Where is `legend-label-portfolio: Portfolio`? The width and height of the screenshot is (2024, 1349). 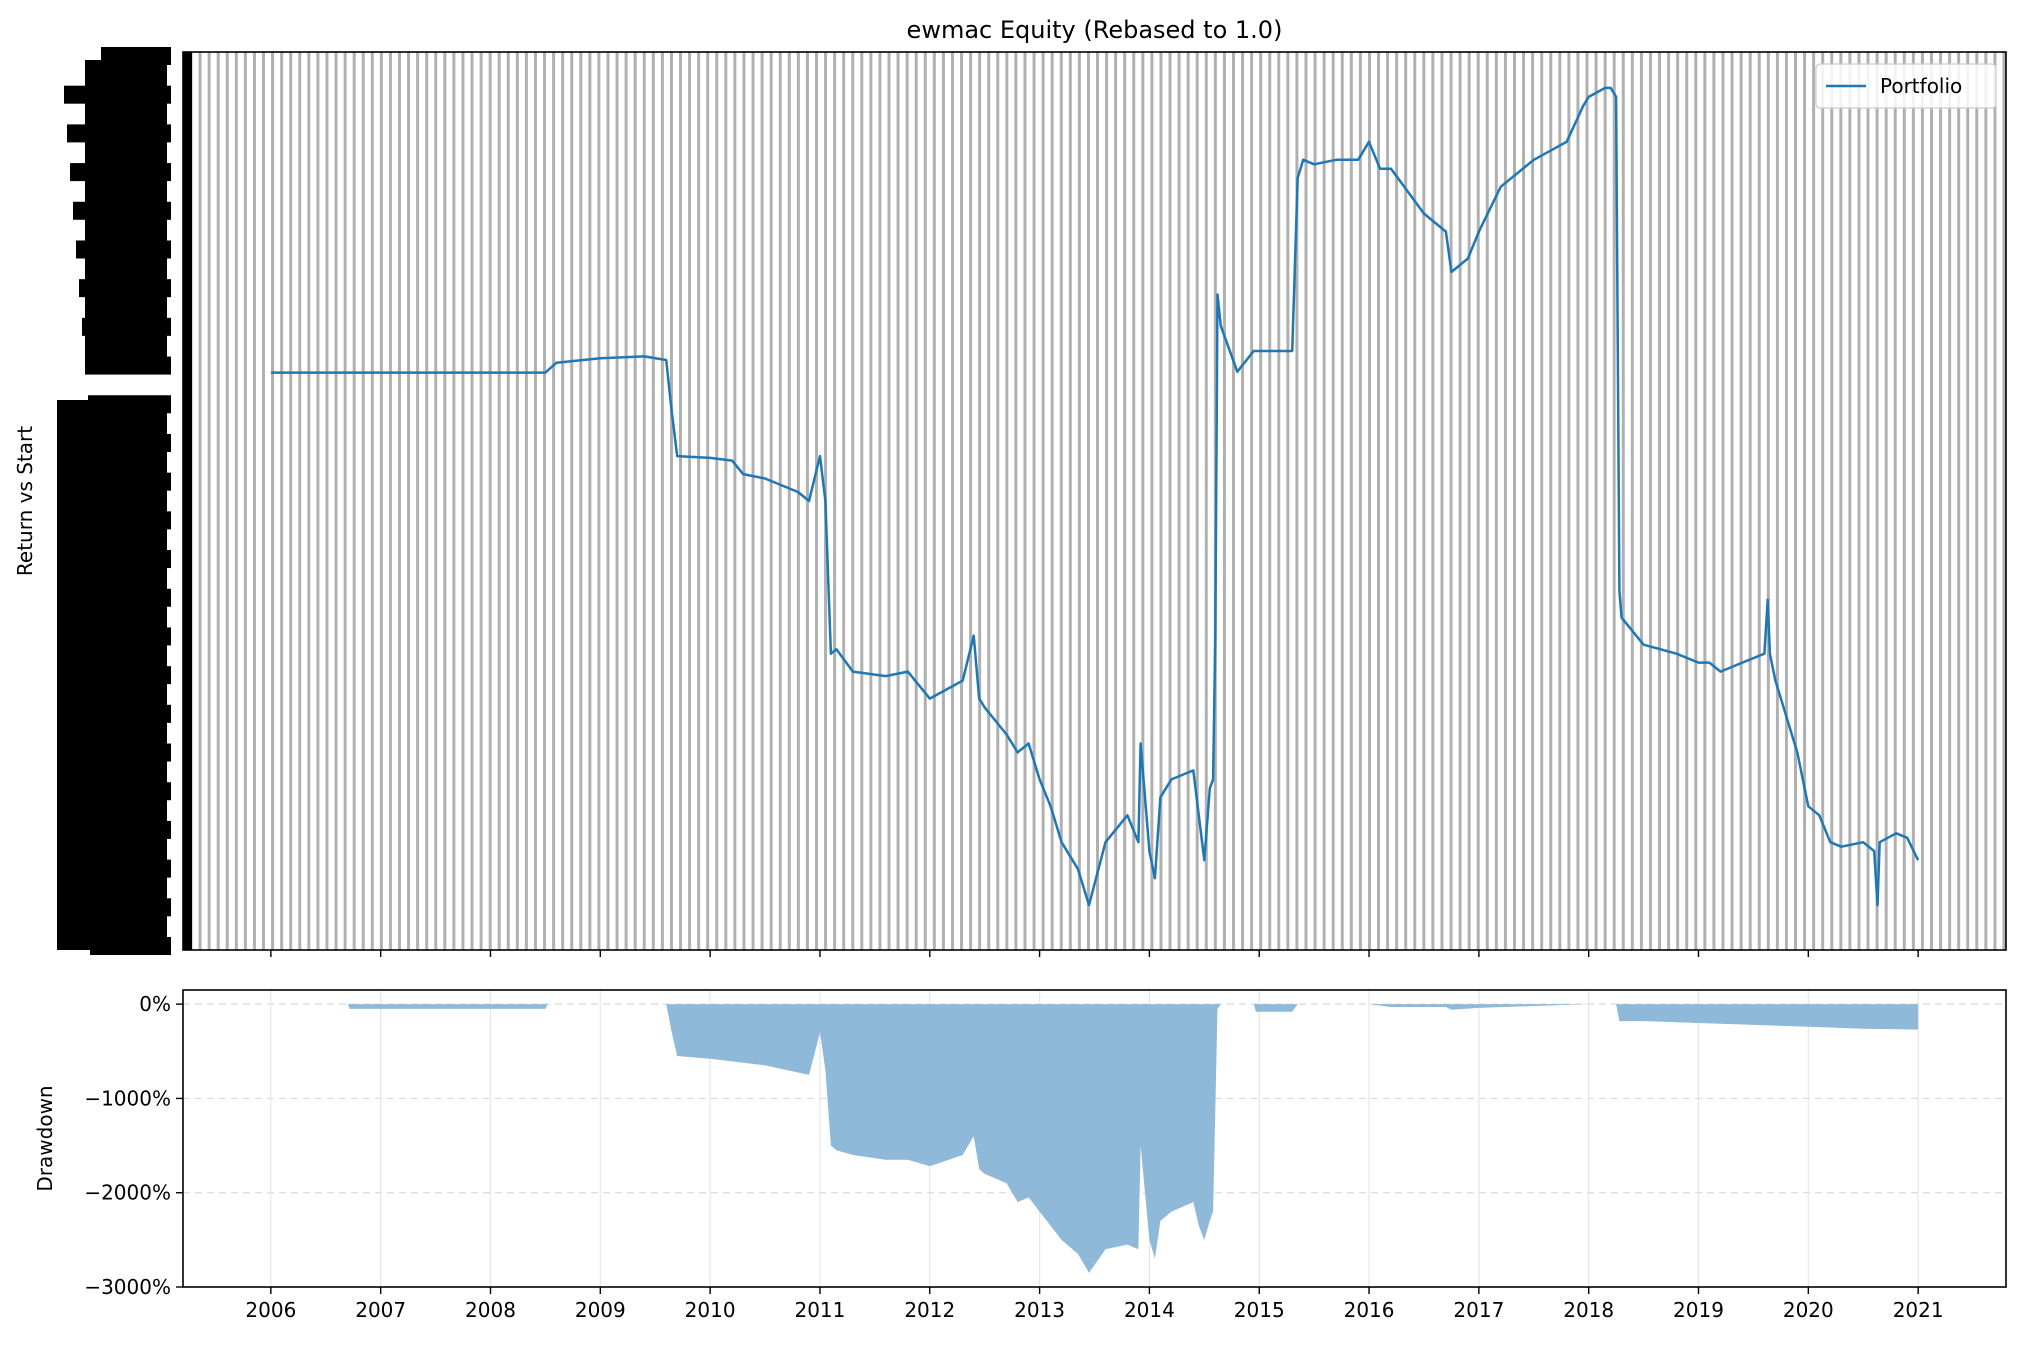
legend-label-portfolio: Portfolio is located at coordinates (1921, 86).